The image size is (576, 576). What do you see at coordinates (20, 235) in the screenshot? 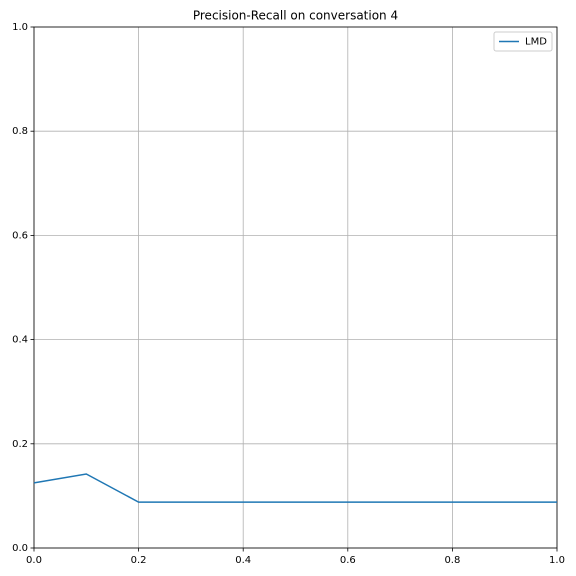
I see `y-tick-label: 0.6` at bounding box center [20, 235].